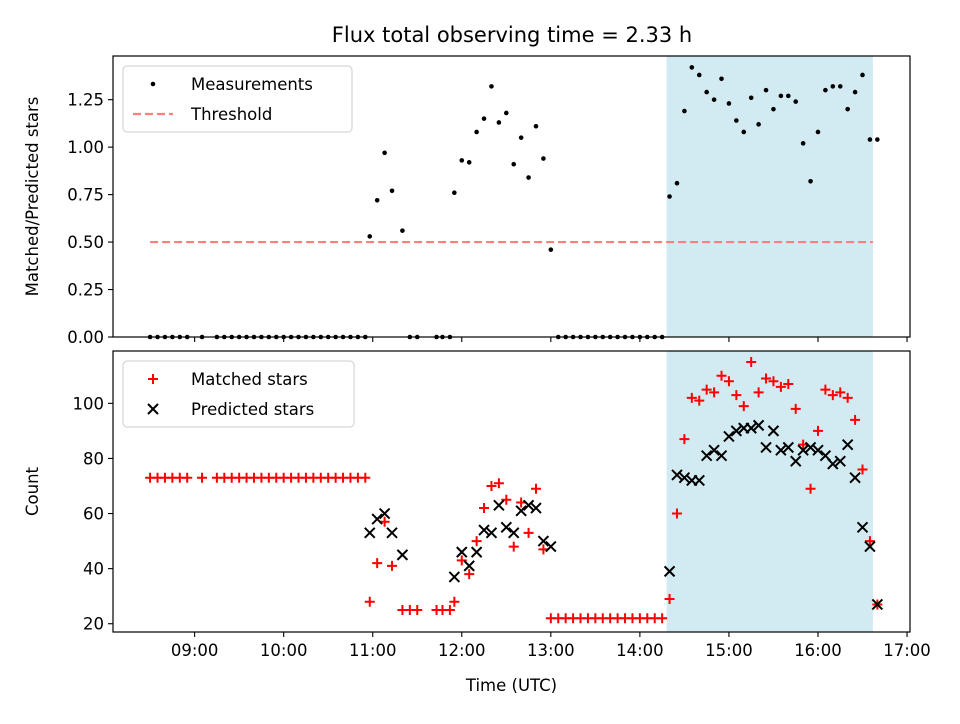 The width and height of the screenshot is (960, 724). Describe the element at coordinates (284, 650) in the screenshot. I see `x-tick-label: 10:00` at that location.